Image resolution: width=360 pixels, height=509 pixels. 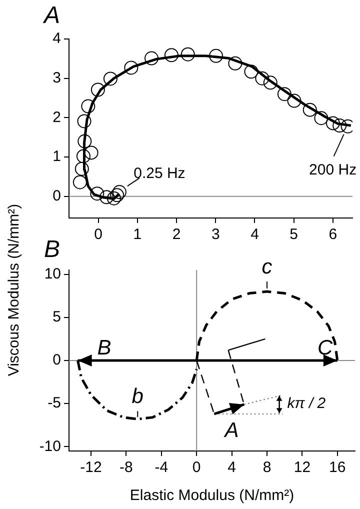 I want to click on annotation: 200 Hz, so click(x=333, y=169).